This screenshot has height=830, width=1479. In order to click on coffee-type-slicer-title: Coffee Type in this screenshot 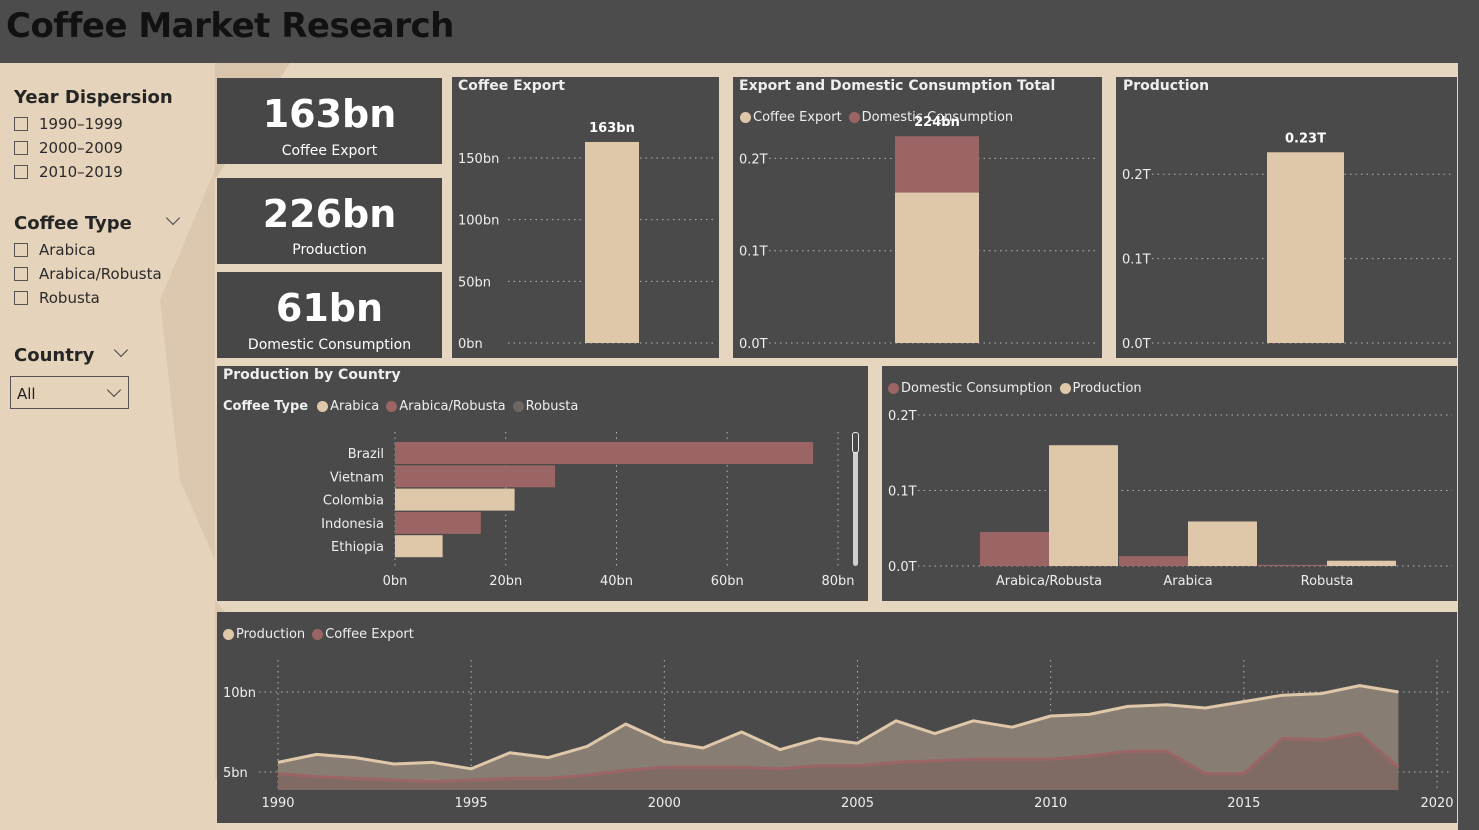, I will do `click(73, 223)`.